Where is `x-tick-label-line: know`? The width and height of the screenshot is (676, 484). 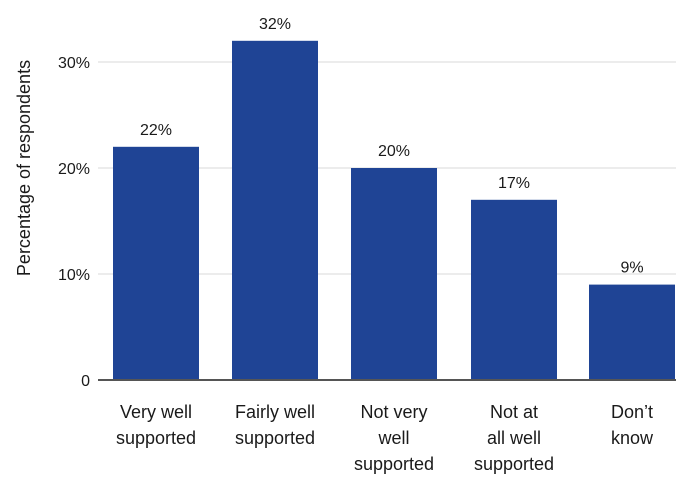 x-tick-label-line: know is located at coordinates (632, 438).